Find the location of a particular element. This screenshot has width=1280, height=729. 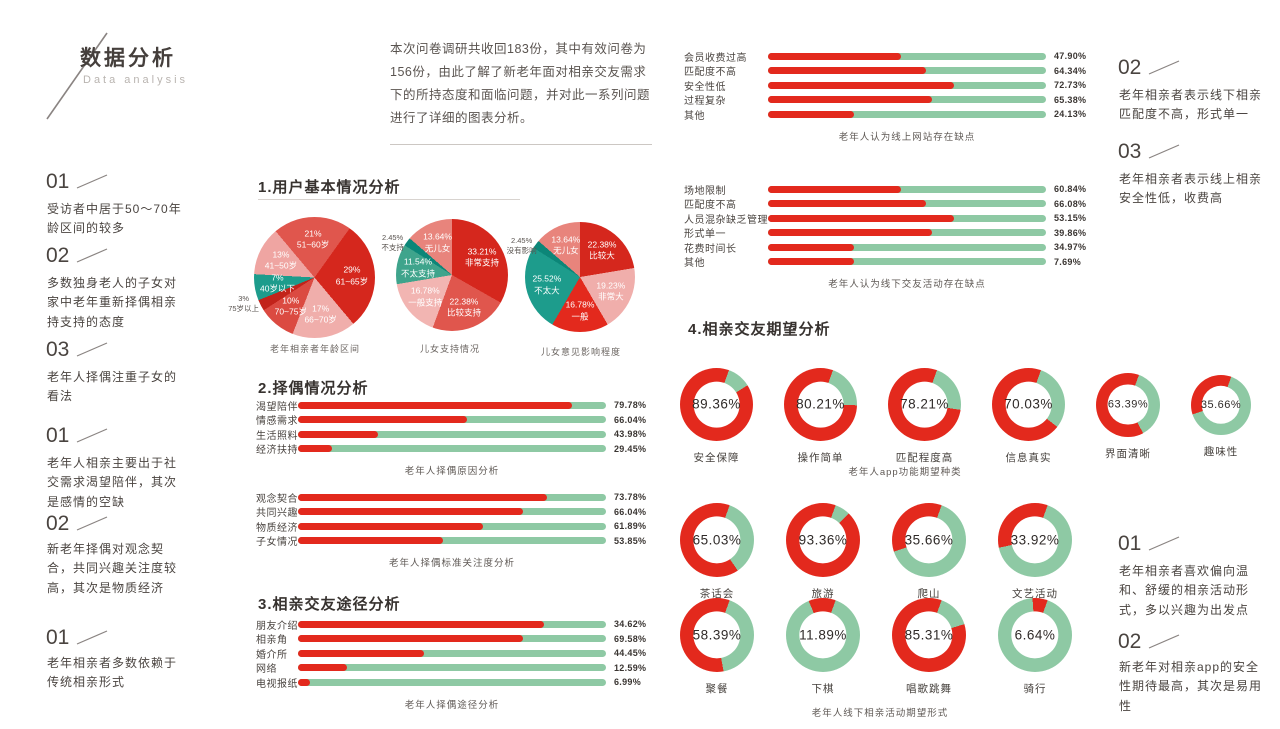

donut-hole: 63.39% is located at coordinates (1128, 404).